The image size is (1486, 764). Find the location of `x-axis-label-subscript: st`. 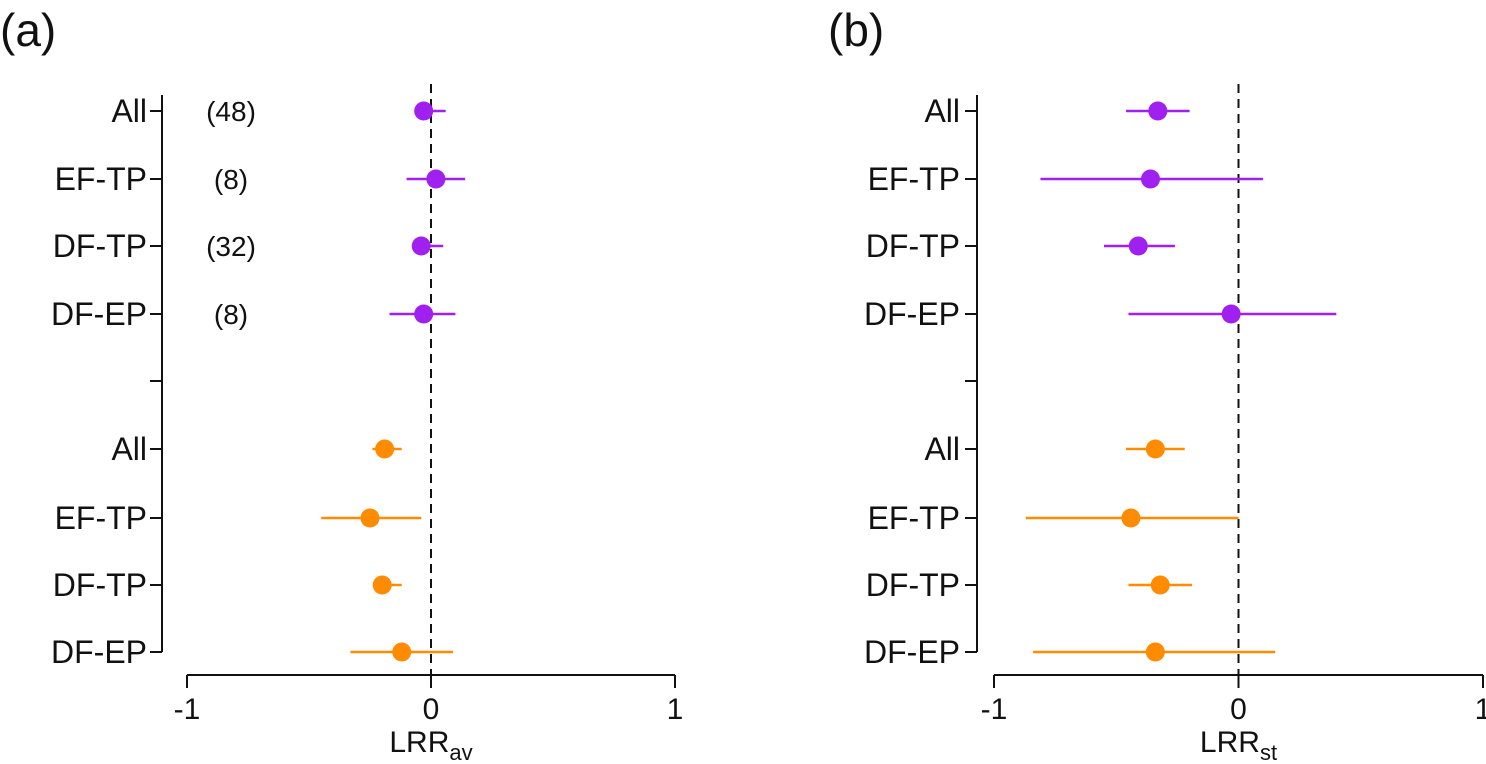

x-axis-label-subscript: st is located at coordinates (1268, 752).